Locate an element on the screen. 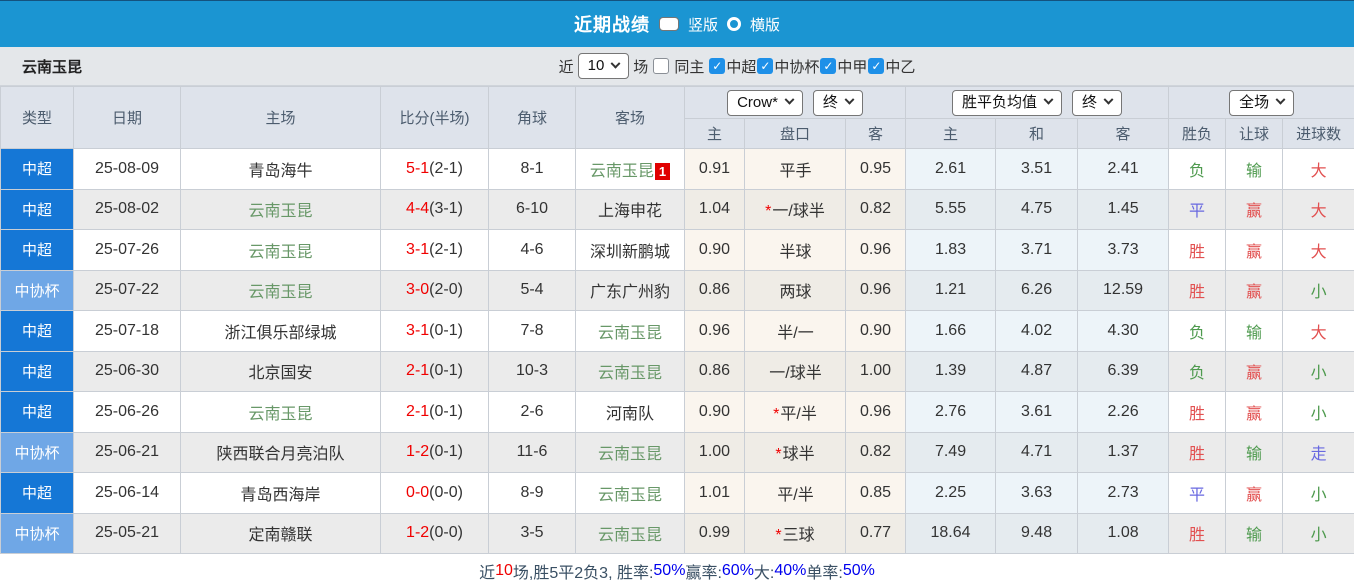 Image resolution: width=1354 pixels, height=585 pixels. summary-segment: 50% is located at coordinates (858, 570).